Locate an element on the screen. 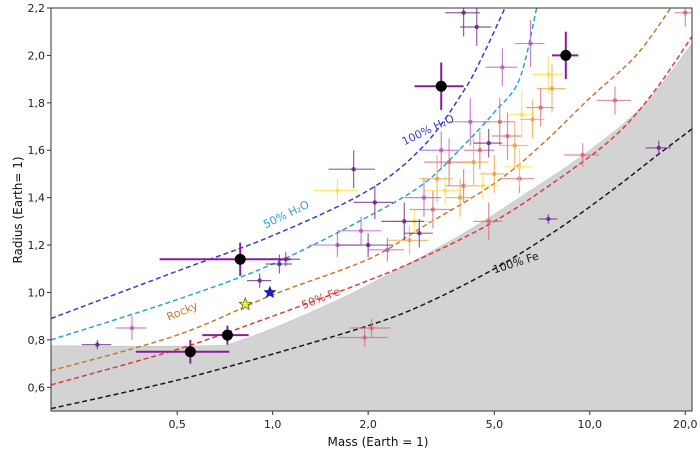  star-blue-marker is located at coordinates (270, 291).